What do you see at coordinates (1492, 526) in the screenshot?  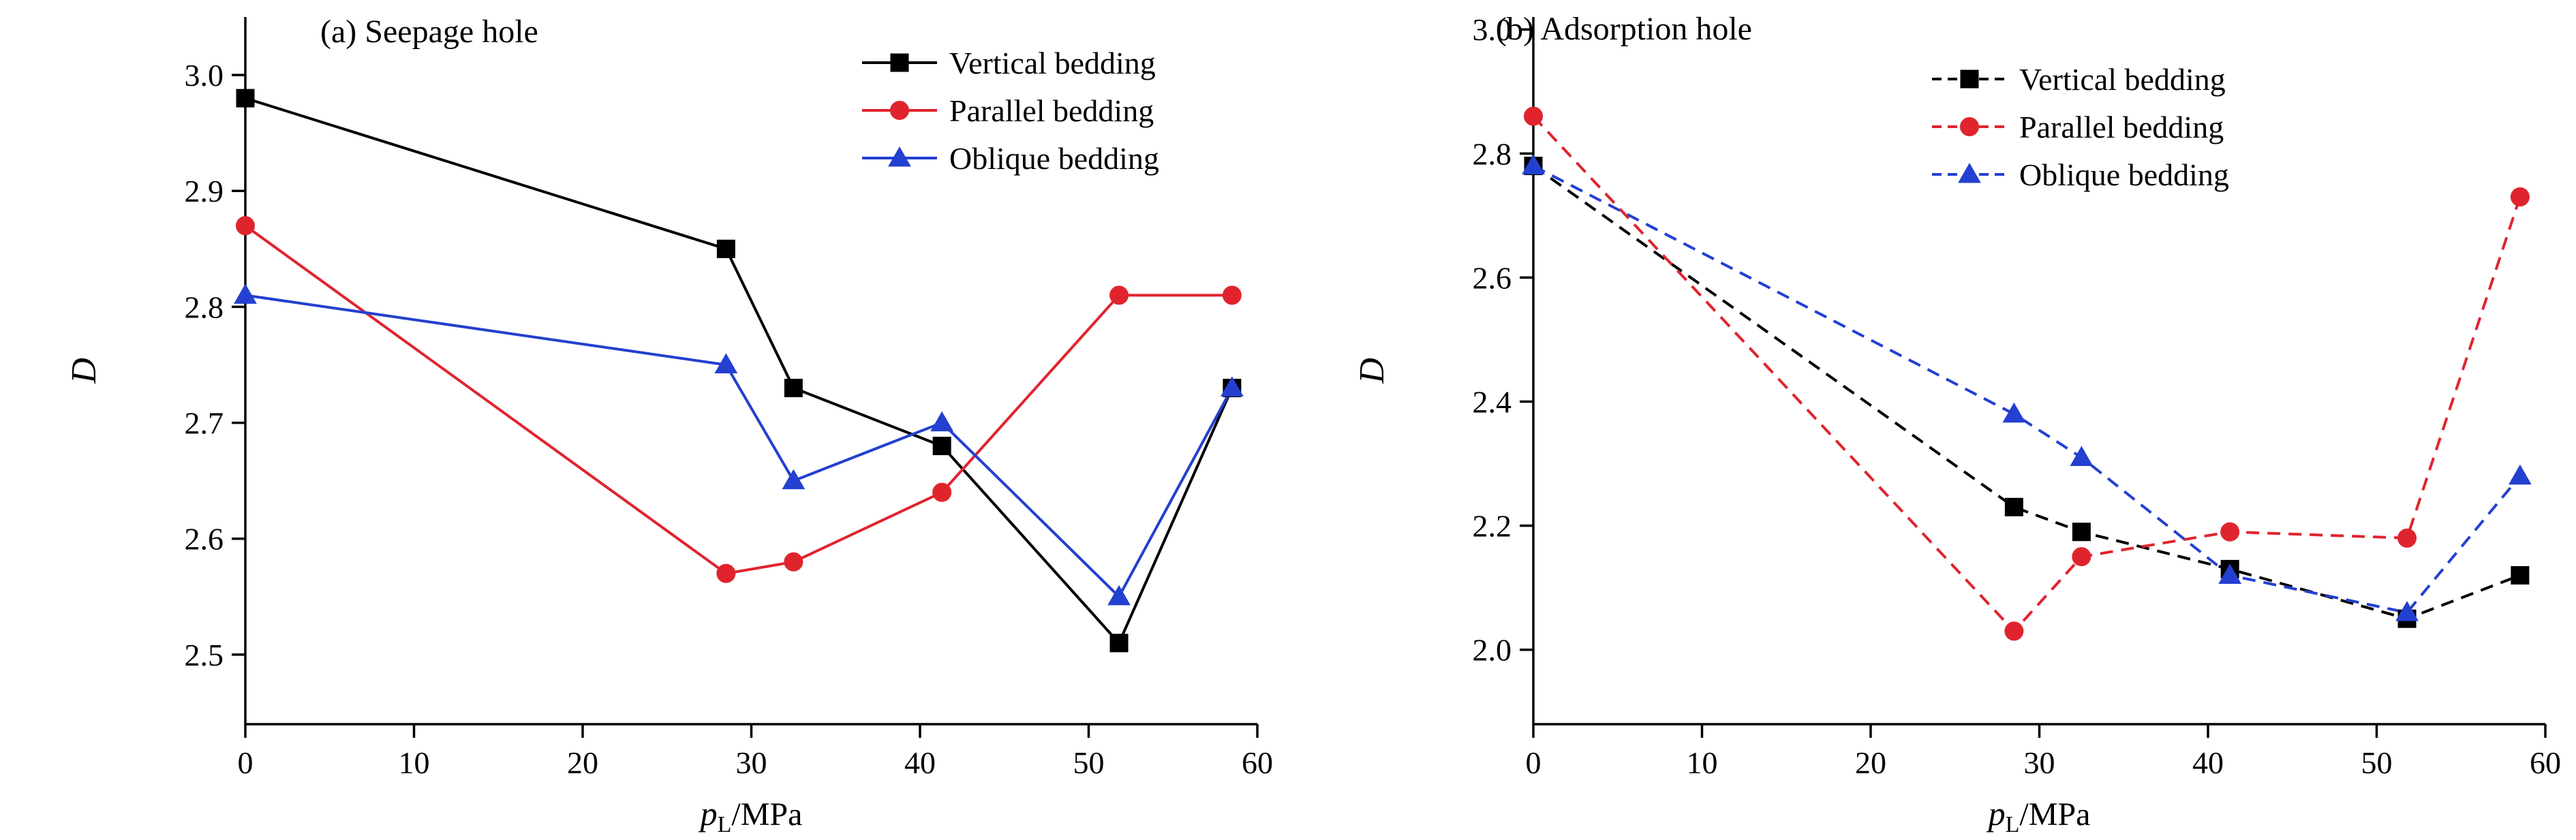 I see `y-tick-label: 2.2` at bounding box center [1492, 526].